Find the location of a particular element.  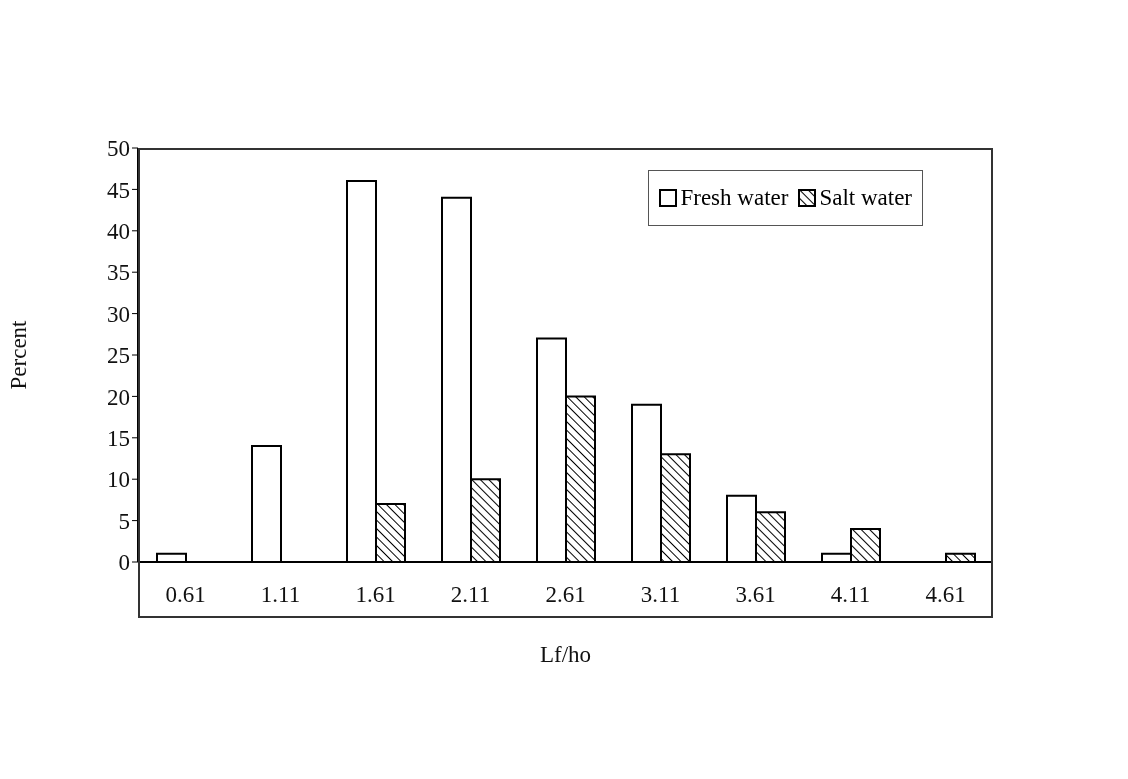

y-tick-label: 45 is located at coordinates (118, 190).